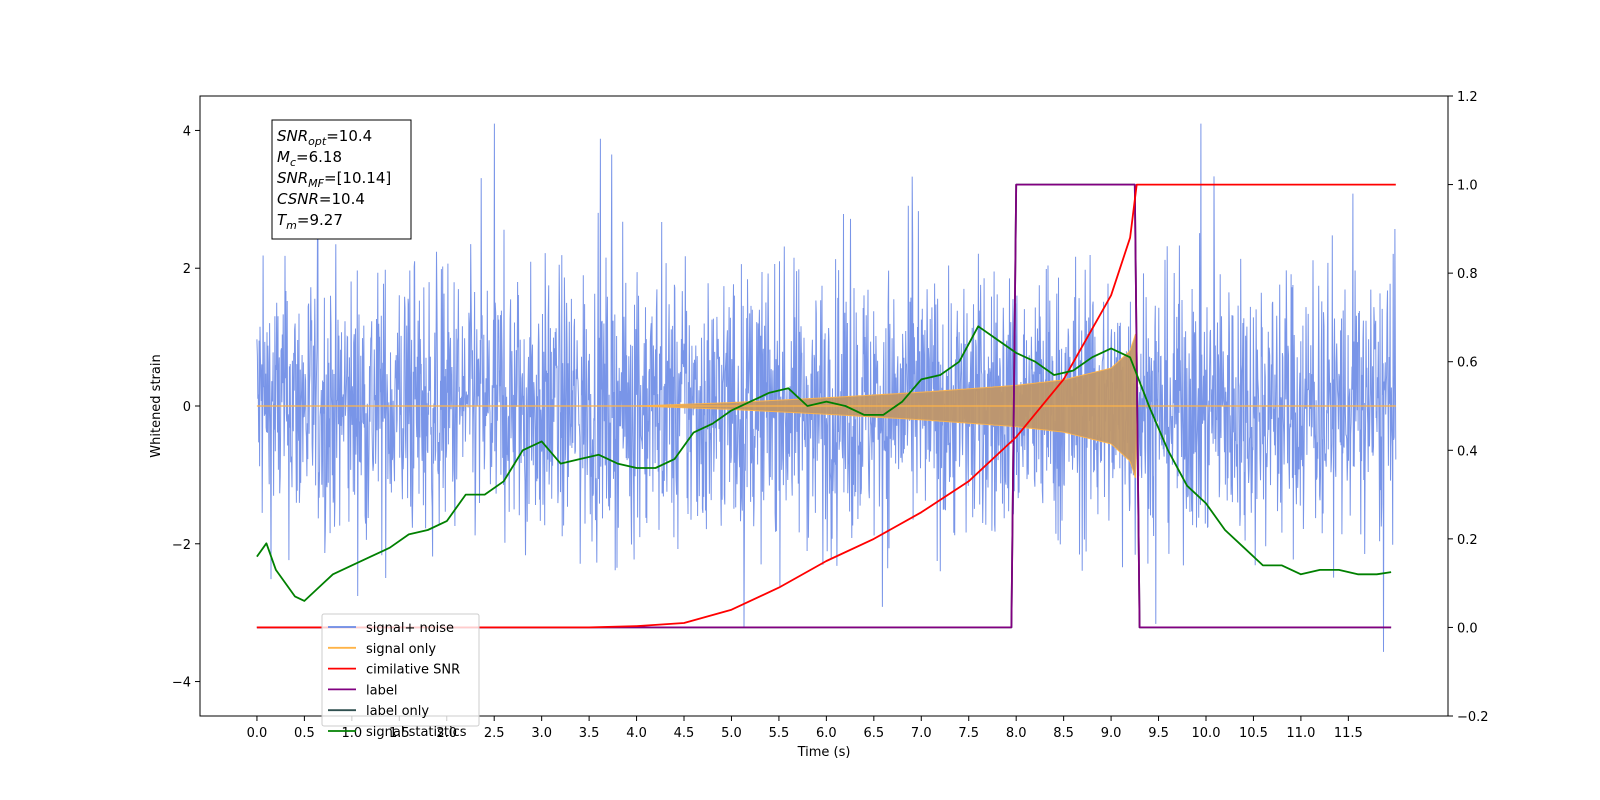  I want to click on y2-tick-label: 0.4, so click(1467, 451).